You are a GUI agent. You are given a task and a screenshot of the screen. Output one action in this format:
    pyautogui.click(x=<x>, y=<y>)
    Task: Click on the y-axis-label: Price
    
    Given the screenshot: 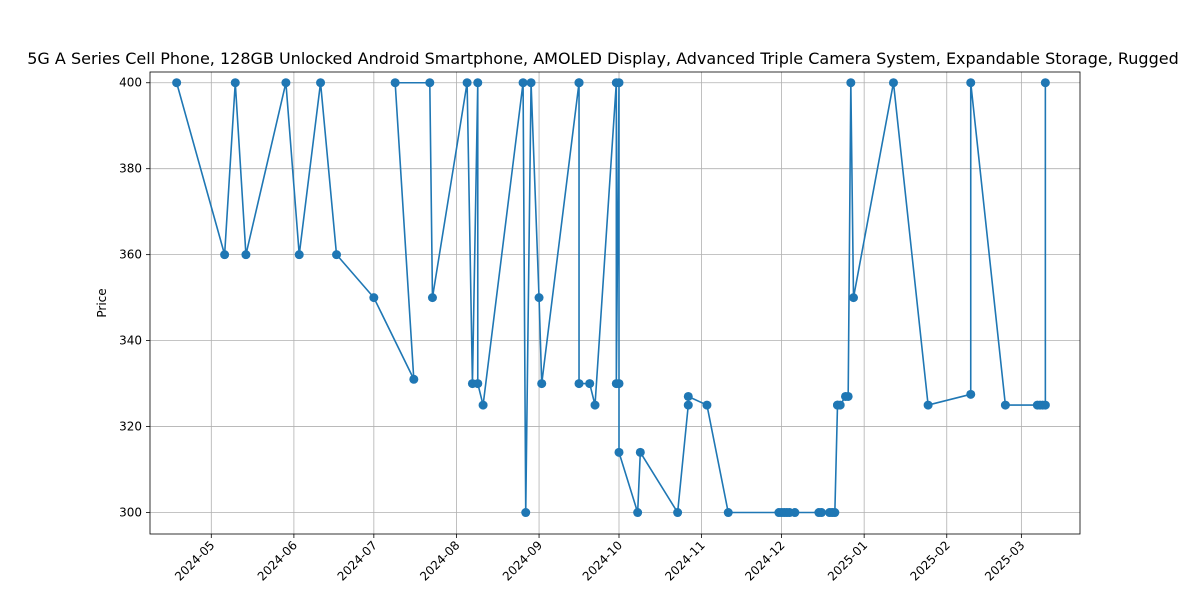 What is the action you would take?
    pyautogui.click(x=102, y=302)
    